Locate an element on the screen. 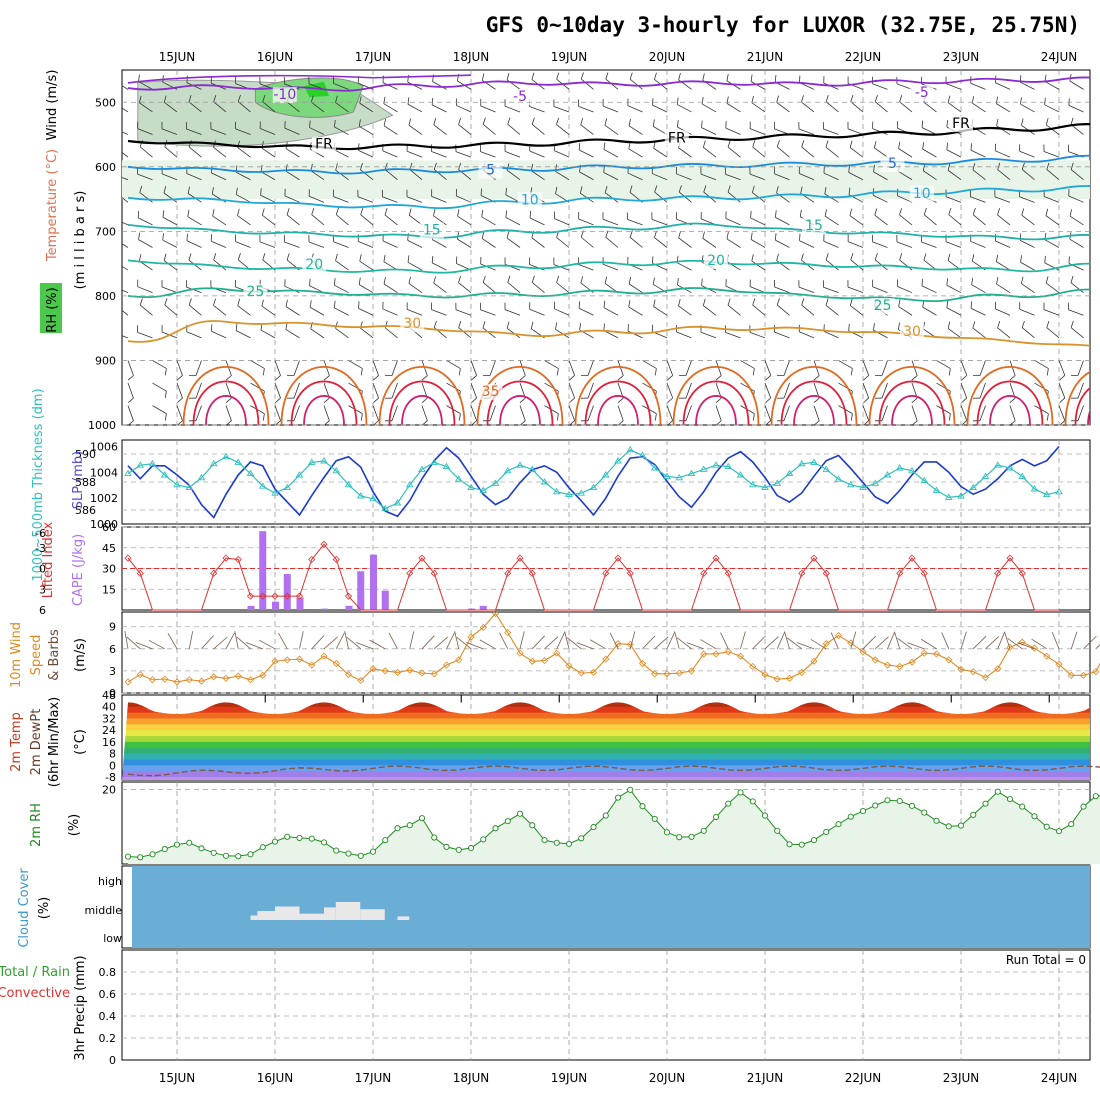 The height and width of the screenshot is (1100, 1100). temp-tick: 40 is located at coordinates (109, 707).